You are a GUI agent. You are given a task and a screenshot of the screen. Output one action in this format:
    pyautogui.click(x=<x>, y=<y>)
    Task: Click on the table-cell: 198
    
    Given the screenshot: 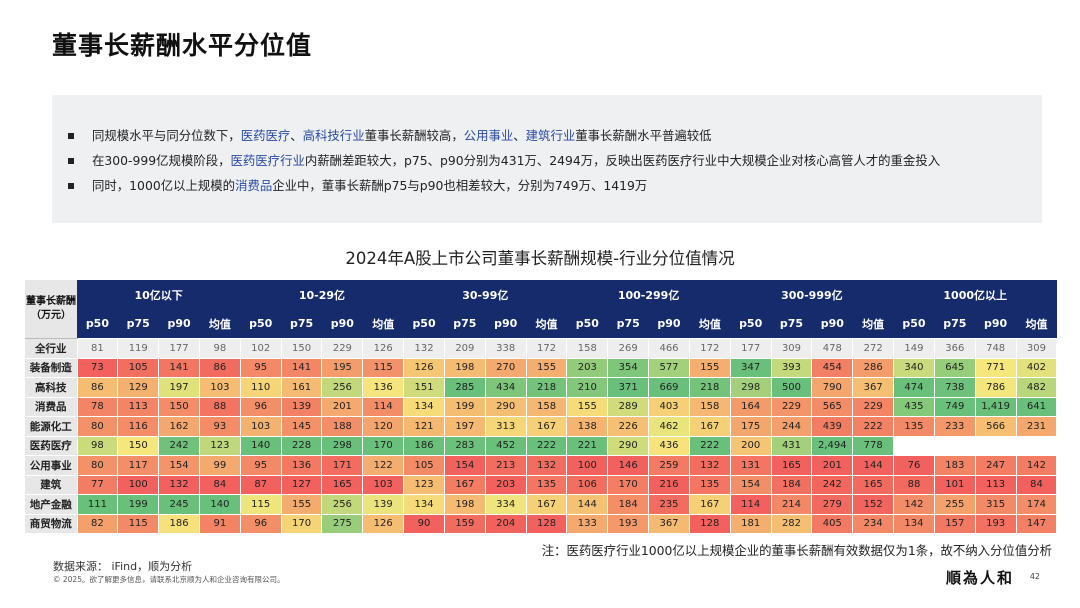 What is the action you would take?
    pyautogui.click(x=464, y=367)
    